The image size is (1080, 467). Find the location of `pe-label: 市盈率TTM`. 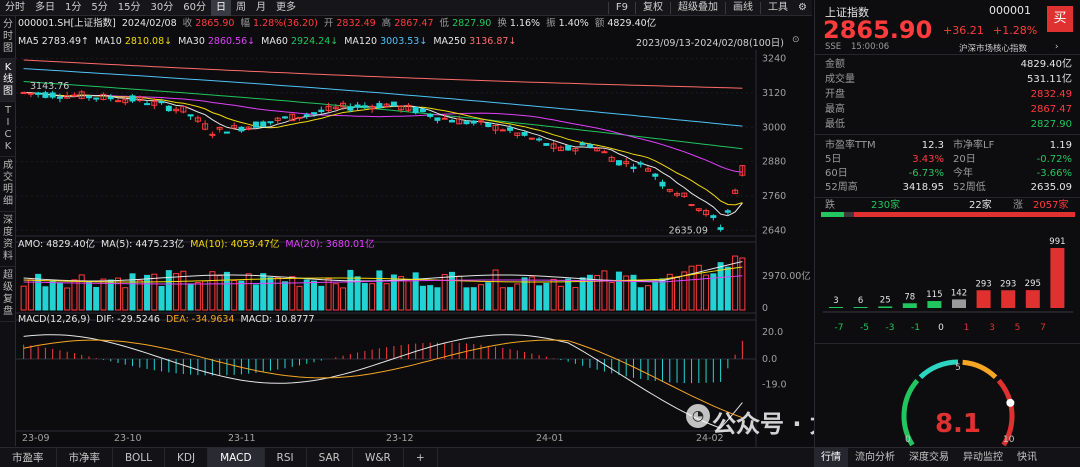

pe-label: 市盈率TTM is located at coordinates (850, 145).